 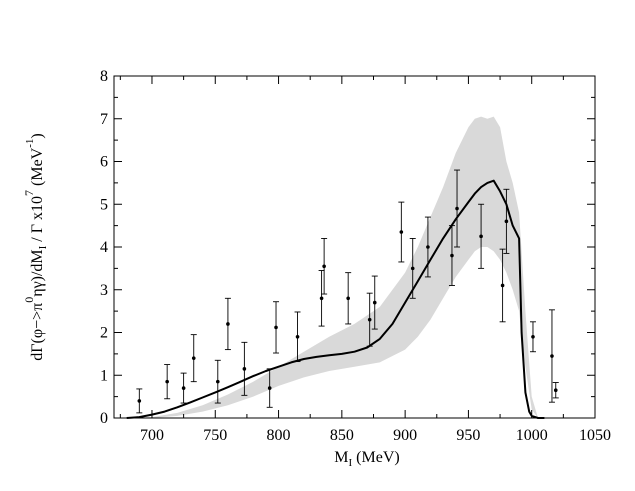 I want to click on x-tick-label: 800, so click(x=279, y=435).